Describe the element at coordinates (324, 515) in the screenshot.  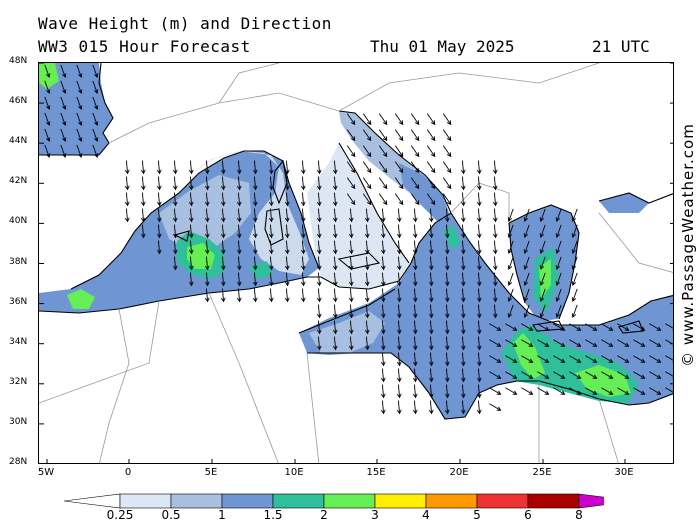
I see `colorbar-label: 2` at that location.